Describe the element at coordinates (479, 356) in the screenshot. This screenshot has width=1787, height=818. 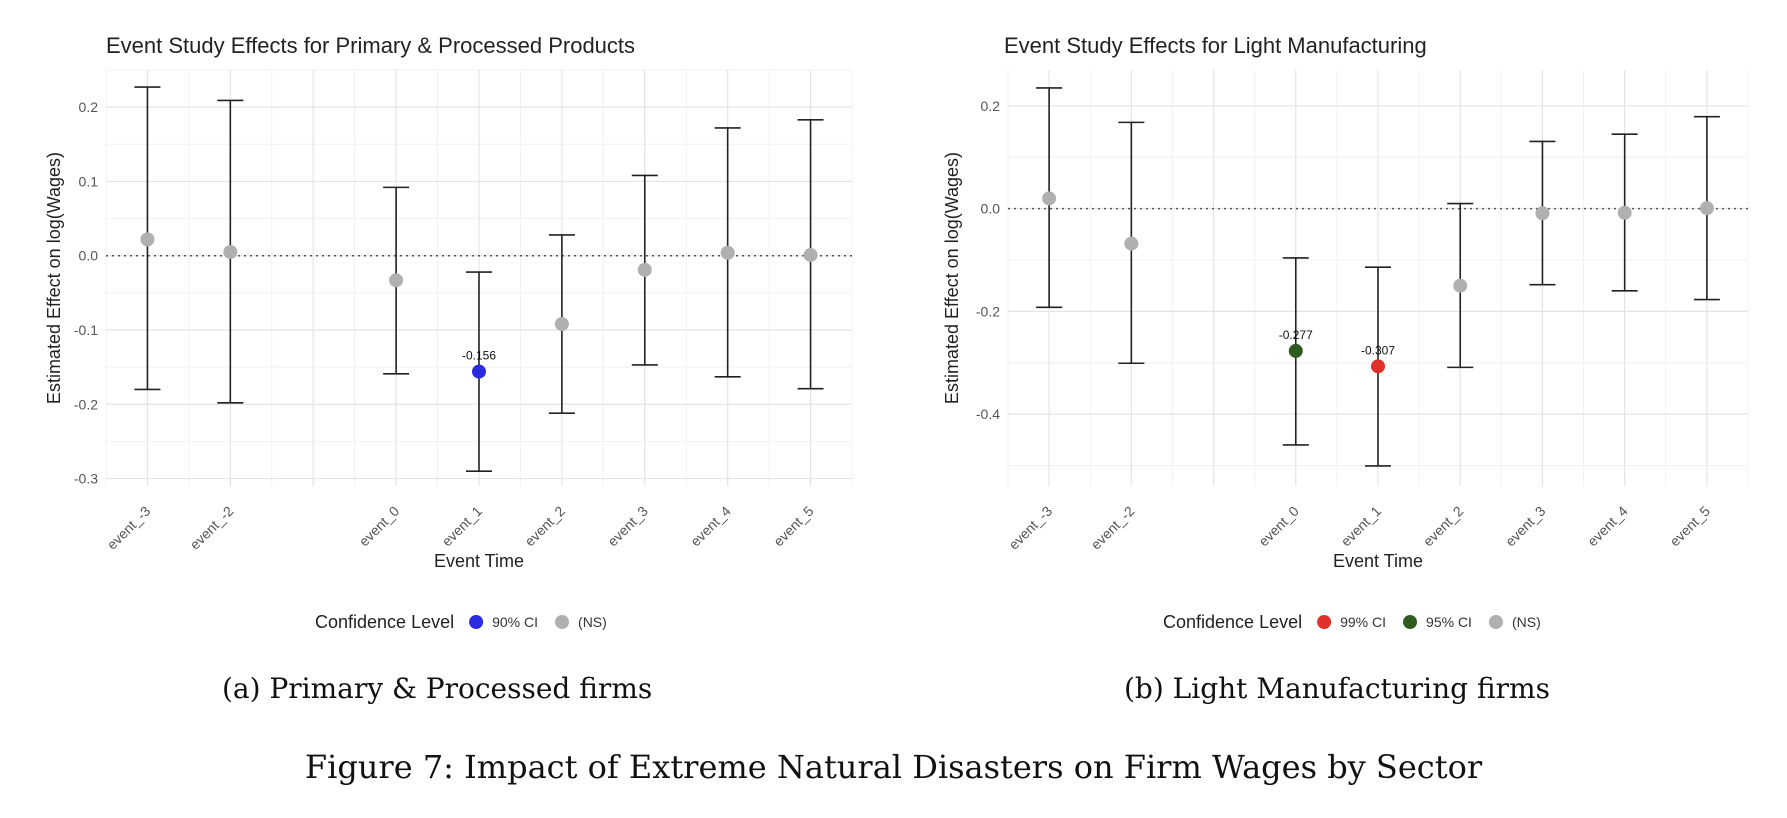
I see `estimate-data-label: -0.156` at that location.